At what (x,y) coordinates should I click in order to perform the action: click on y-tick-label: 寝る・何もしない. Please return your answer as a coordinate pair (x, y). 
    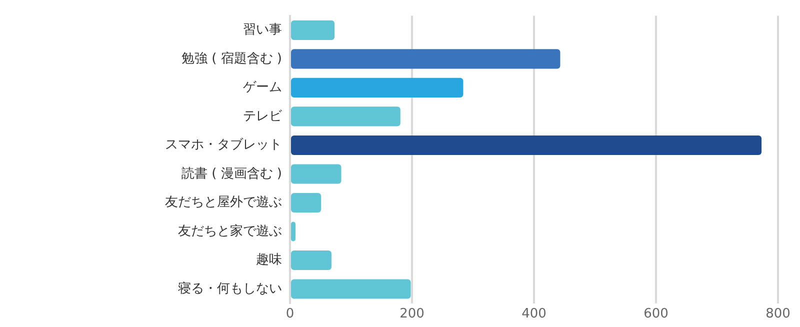
    Looking at the image, I should click on (230, 288).